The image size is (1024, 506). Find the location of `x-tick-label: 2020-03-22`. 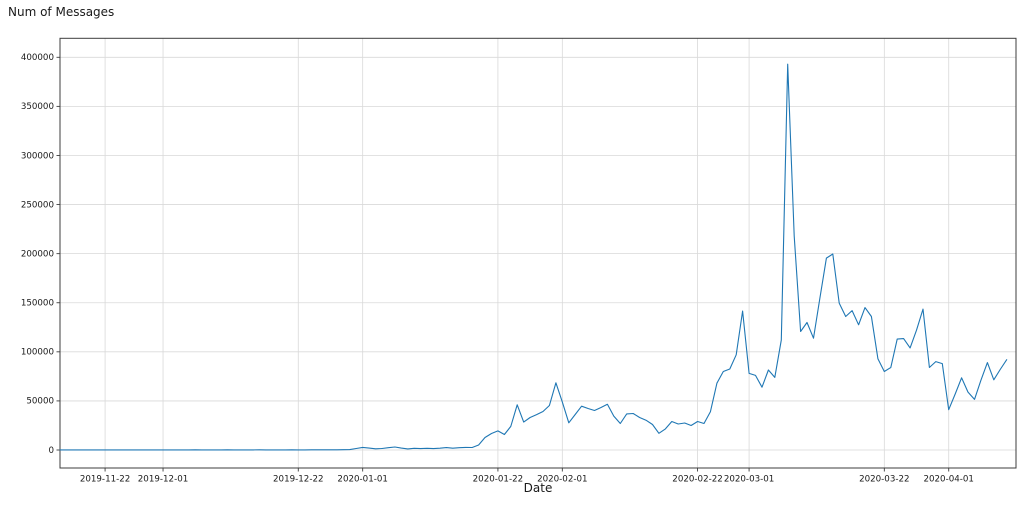

x-tick-label: 2020-03-22 is located at coordinates (884, 480).